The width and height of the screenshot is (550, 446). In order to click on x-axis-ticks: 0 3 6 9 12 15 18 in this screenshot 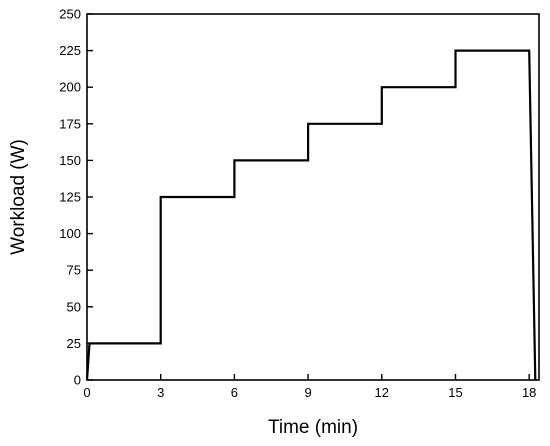, I will do `click(309, 387)`.